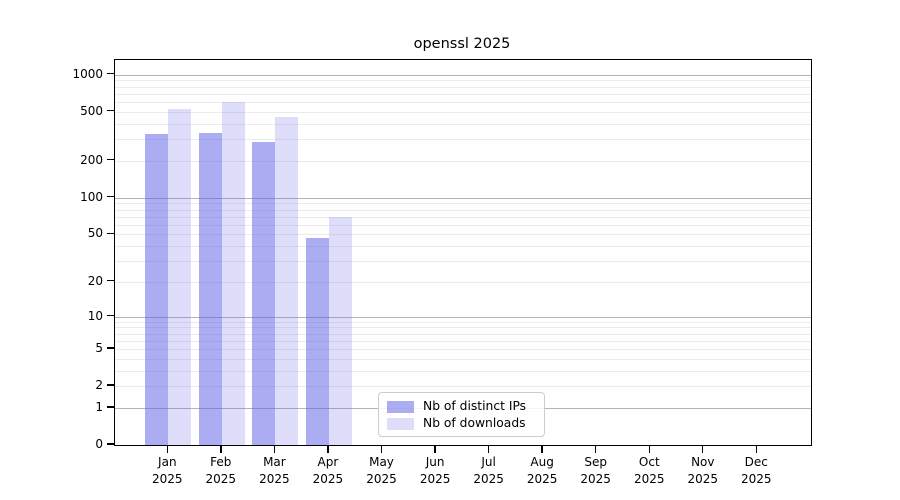  What do you see at coordinates (221, 470) in the screenshot?
I see `x-tick-label-feb: Feb 2025` at bounding box center [221, 470].